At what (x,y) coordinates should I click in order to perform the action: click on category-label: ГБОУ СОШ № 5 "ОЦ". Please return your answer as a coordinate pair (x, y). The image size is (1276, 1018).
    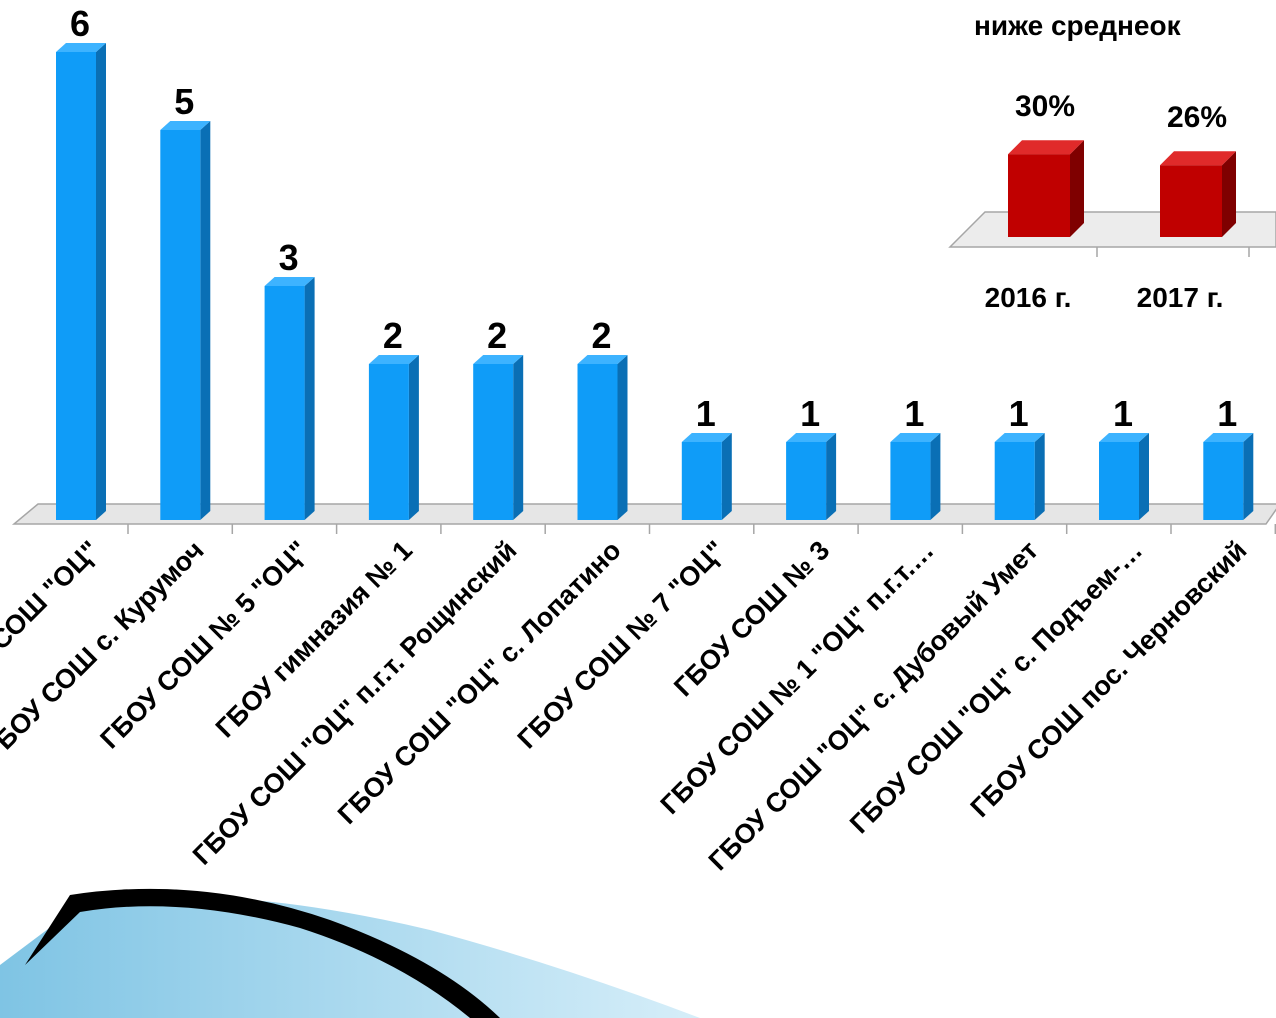
    Looking at the image, I should click on (203, 644).